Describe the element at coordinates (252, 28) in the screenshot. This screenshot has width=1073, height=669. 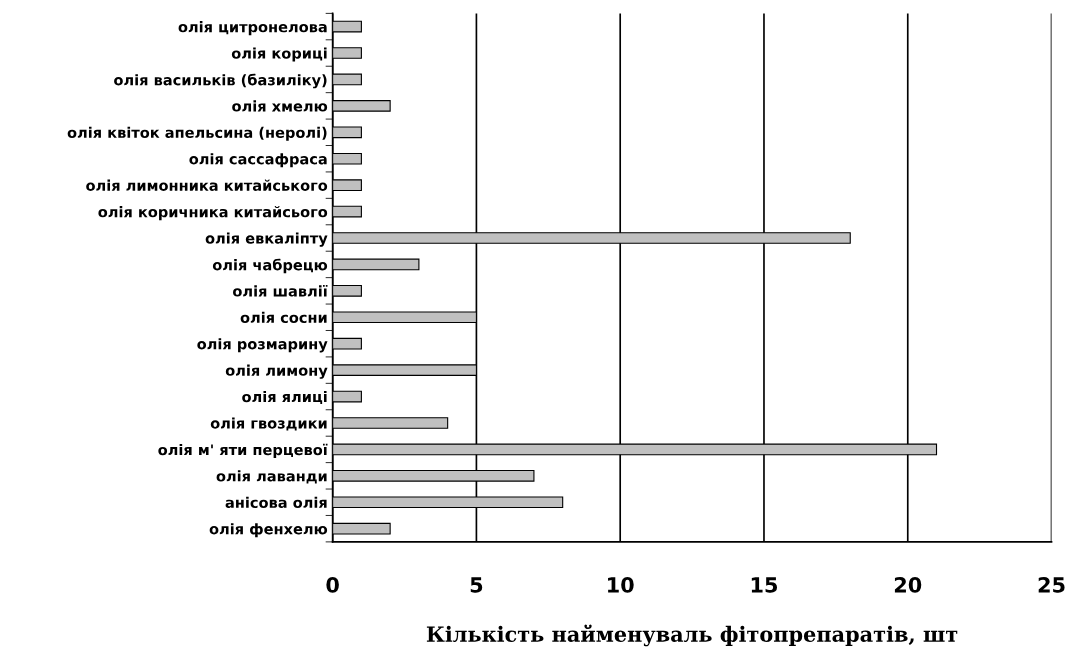
I see `y-tick-label: олія цитронелова` at that location.